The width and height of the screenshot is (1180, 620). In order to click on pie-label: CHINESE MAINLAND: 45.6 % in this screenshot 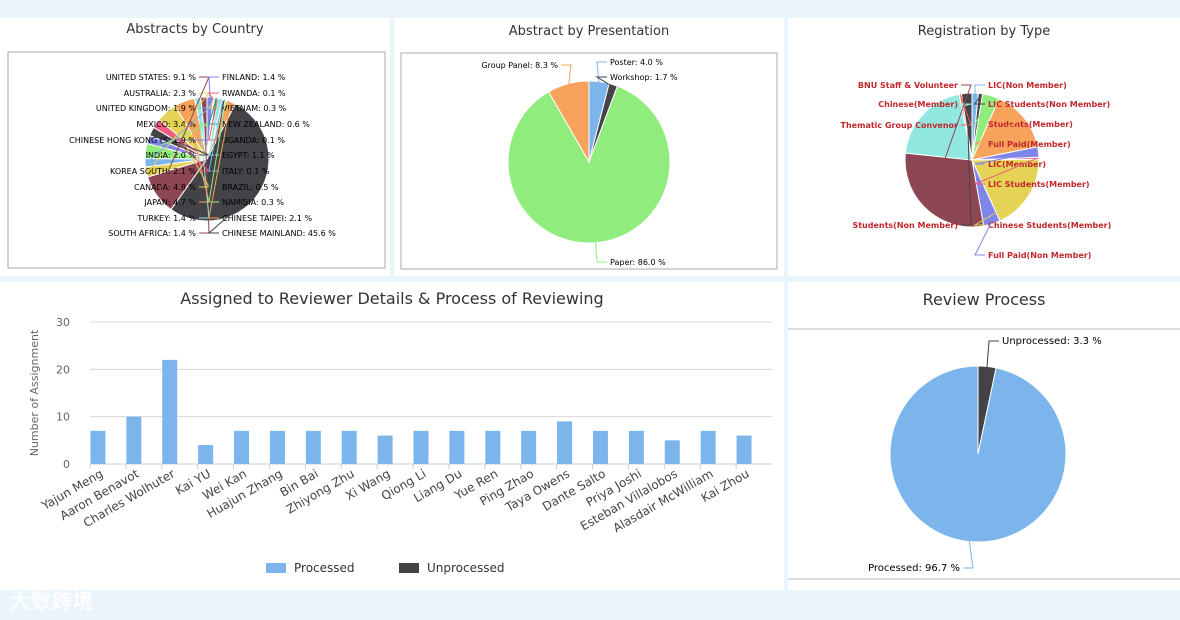, I will do `click(279, 233)`.